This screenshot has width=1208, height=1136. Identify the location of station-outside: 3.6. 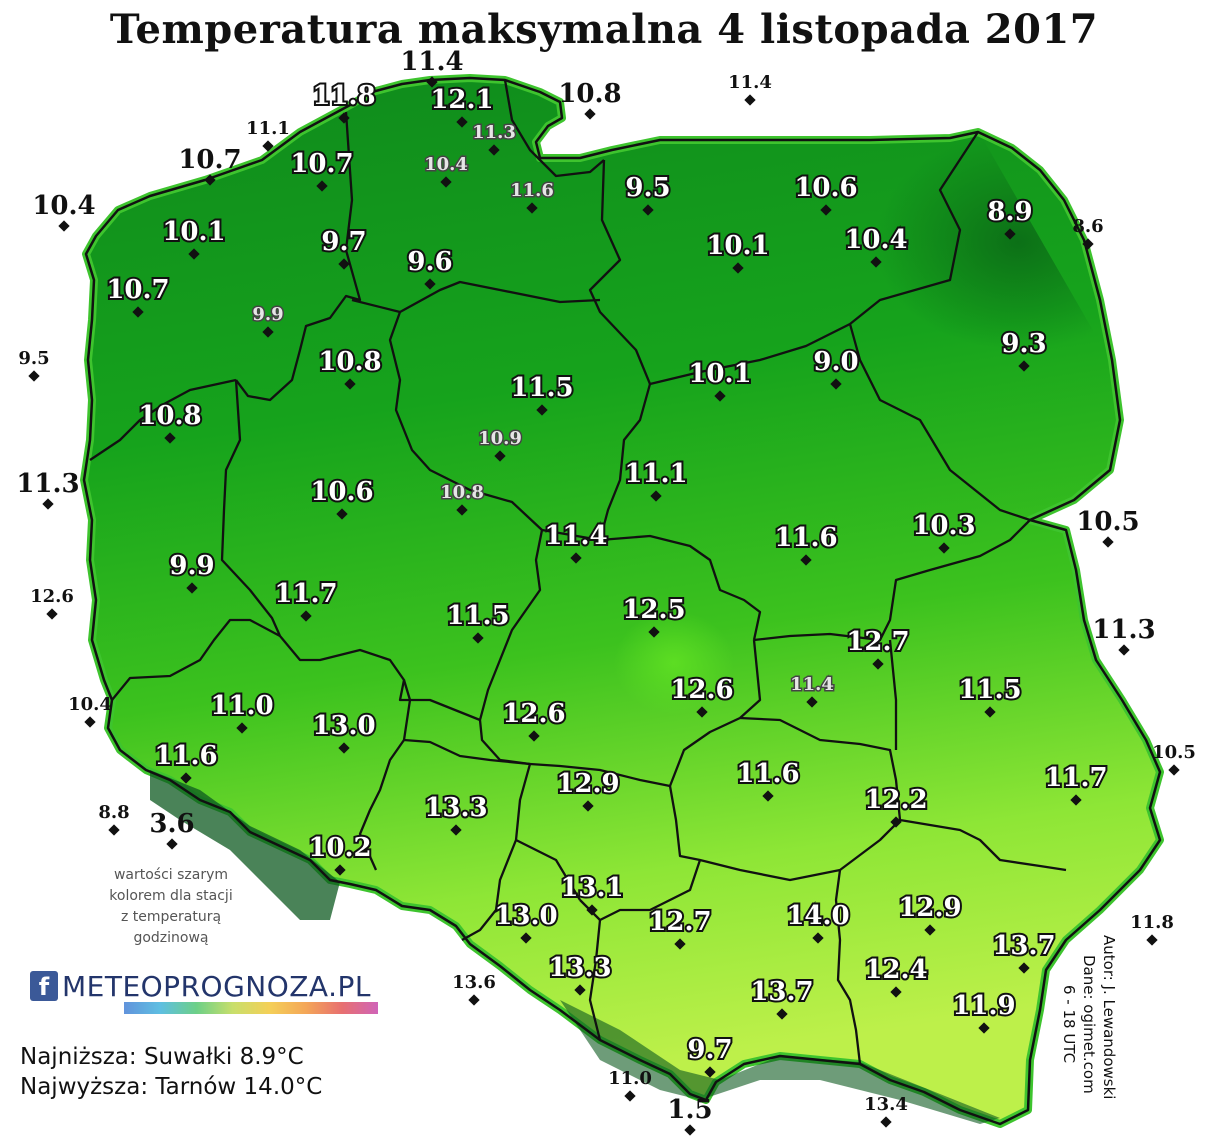
(172, 829).